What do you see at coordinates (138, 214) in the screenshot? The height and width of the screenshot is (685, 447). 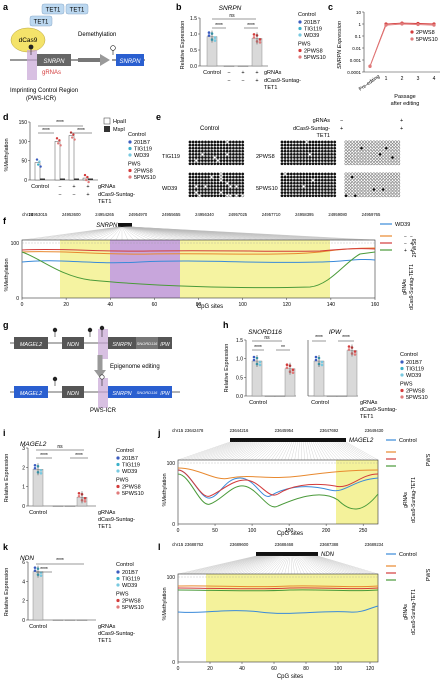 I see `coord-label: 24954970` at bounding box center [138, 214].